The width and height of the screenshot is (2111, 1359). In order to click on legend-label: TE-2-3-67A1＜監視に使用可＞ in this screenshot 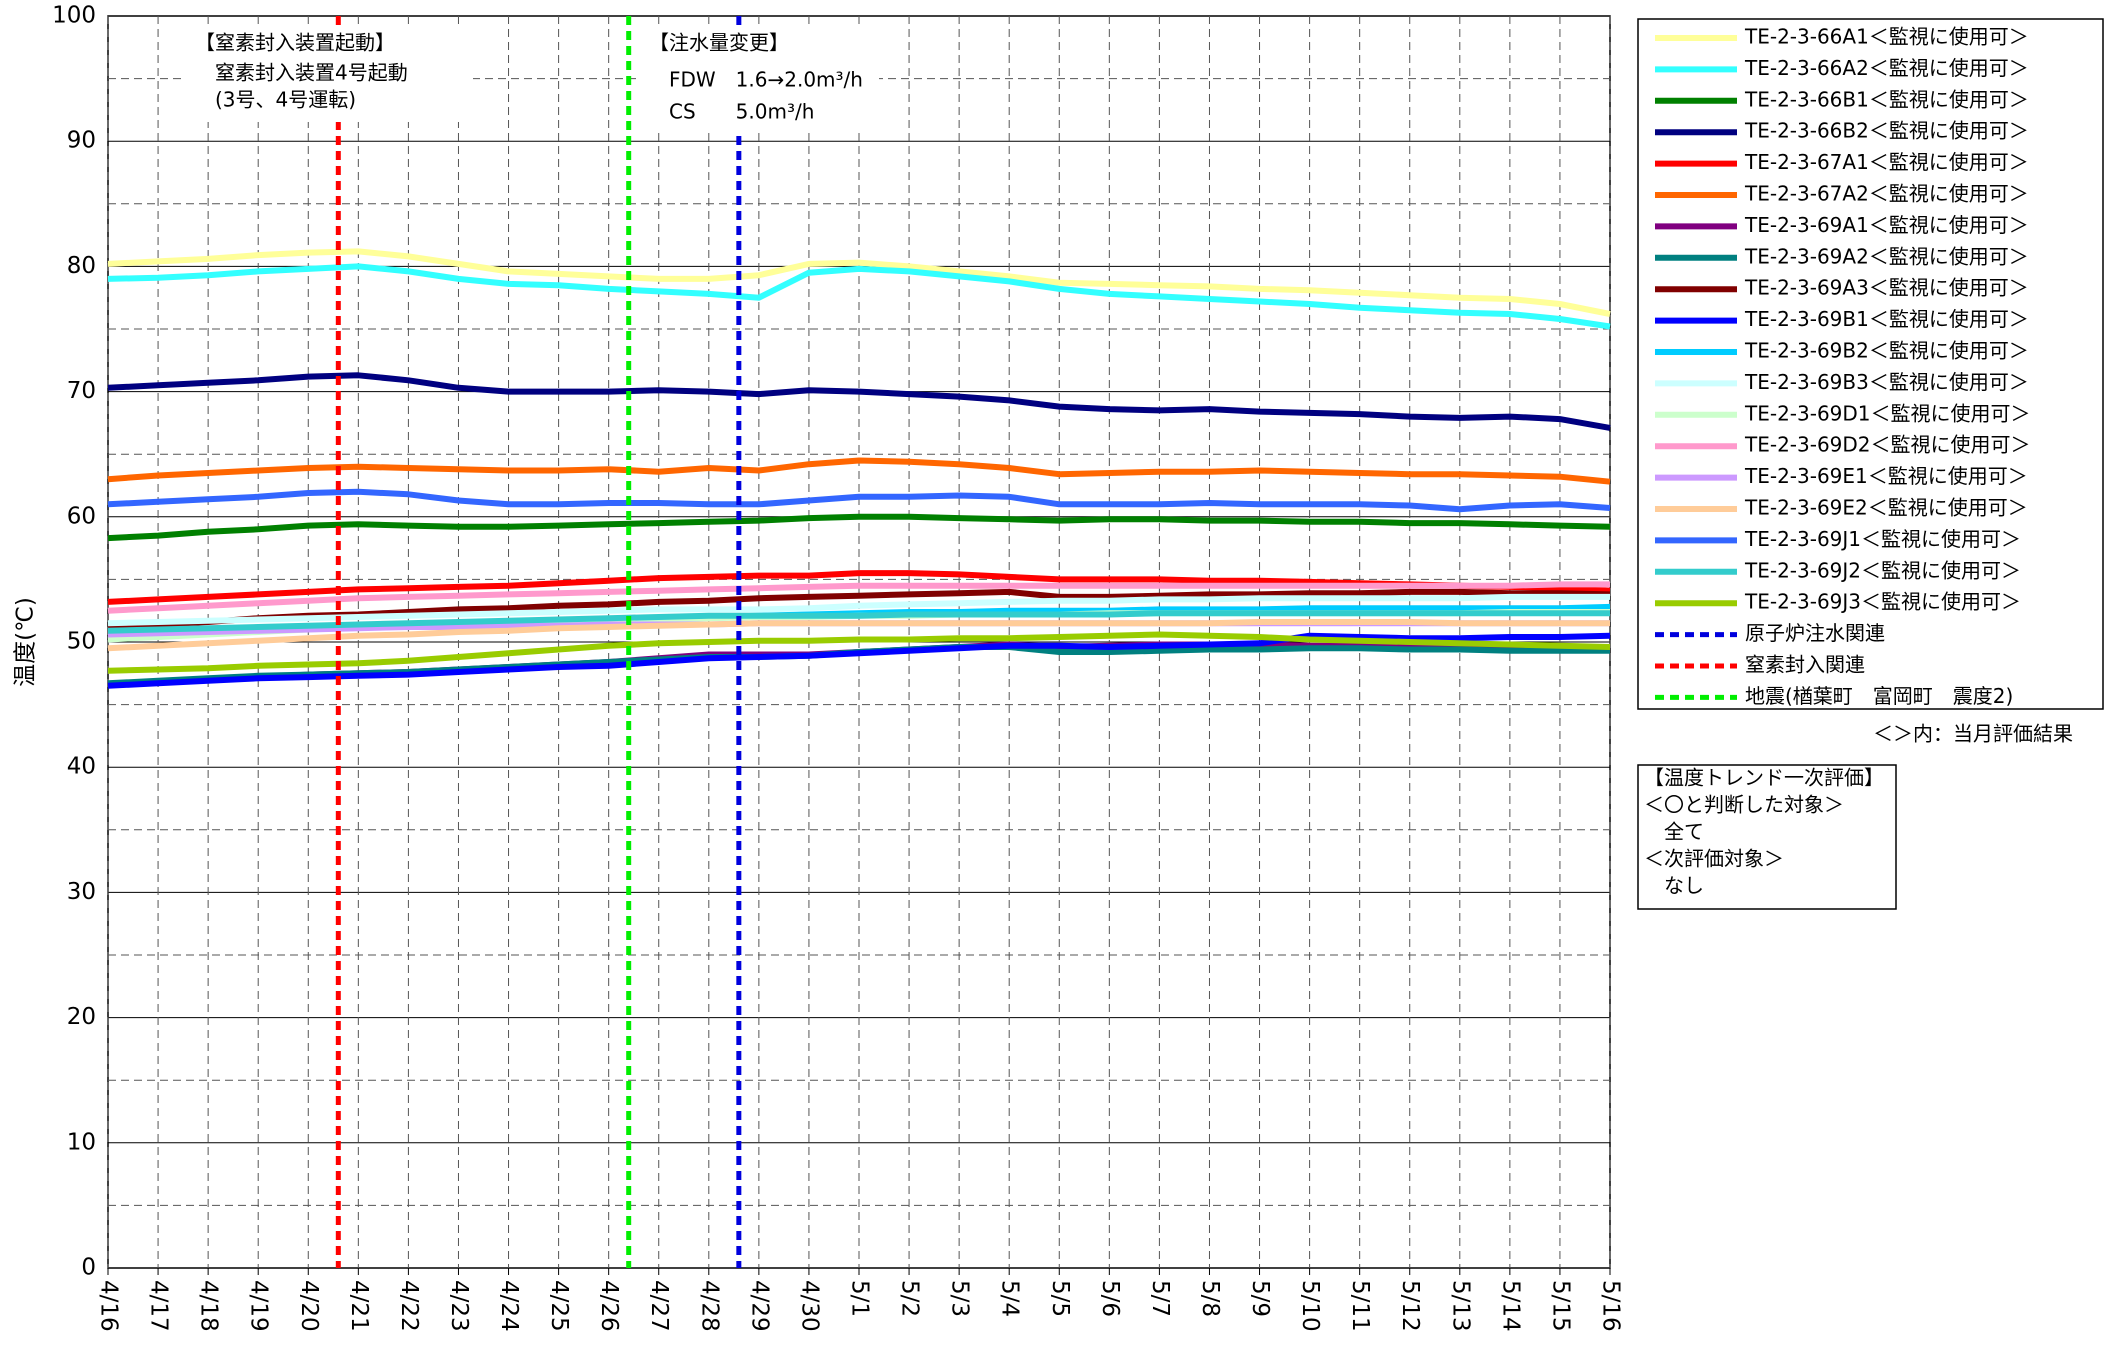, I will do `click(1886, 162)`.